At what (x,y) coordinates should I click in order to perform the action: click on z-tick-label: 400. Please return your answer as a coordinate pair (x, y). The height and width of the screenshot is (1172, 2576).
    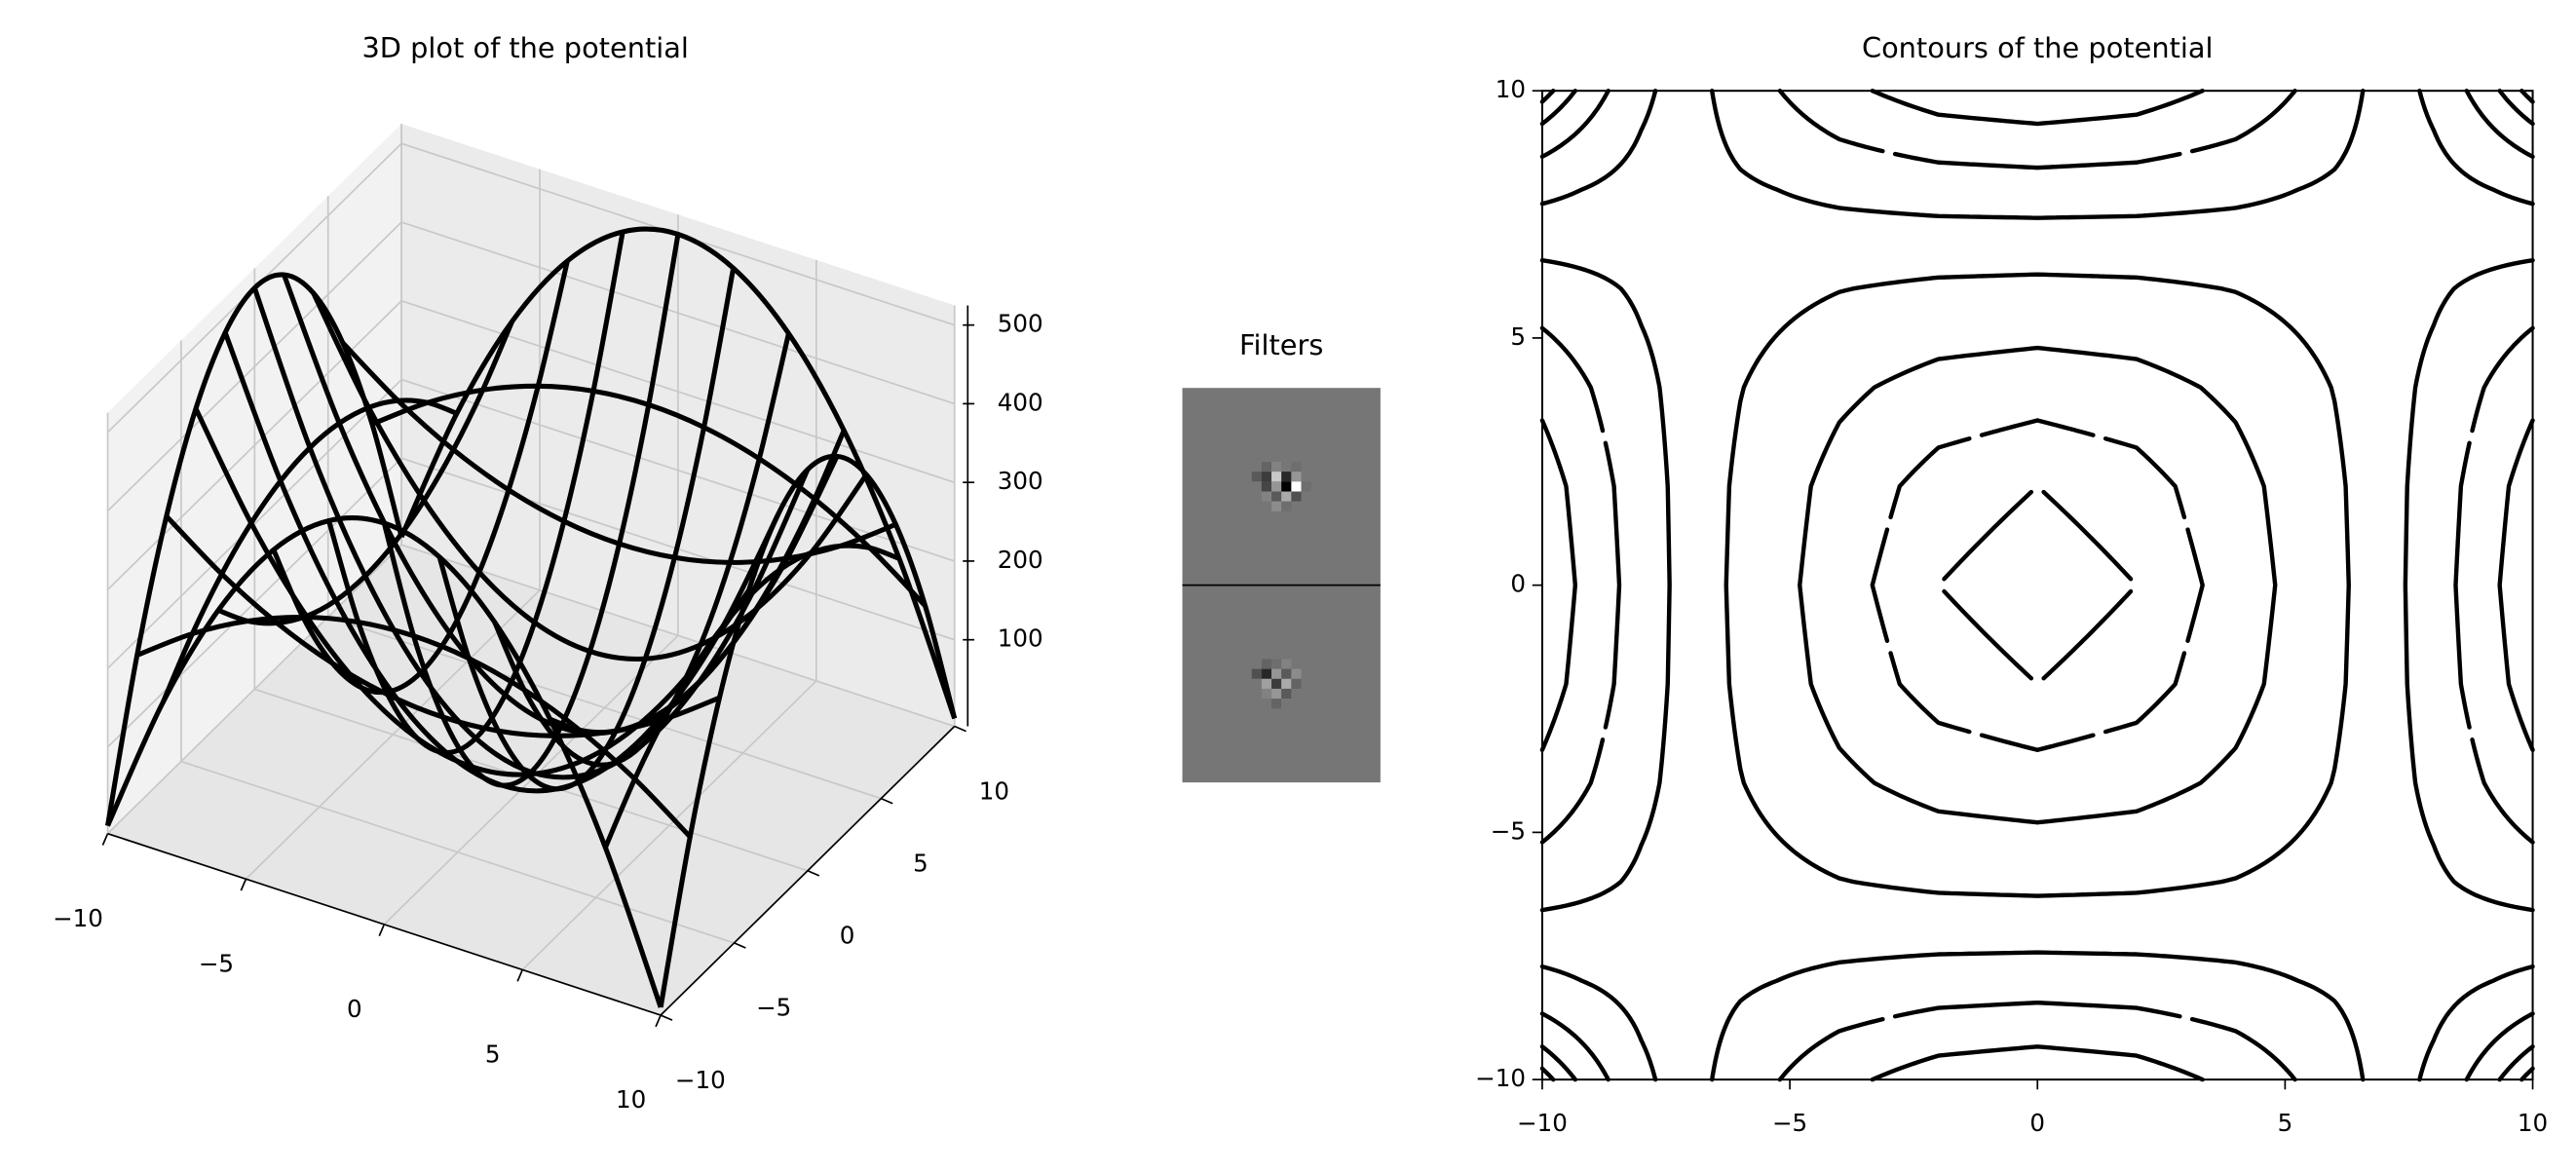
    Looking at the image, I should click on (1021, 402).